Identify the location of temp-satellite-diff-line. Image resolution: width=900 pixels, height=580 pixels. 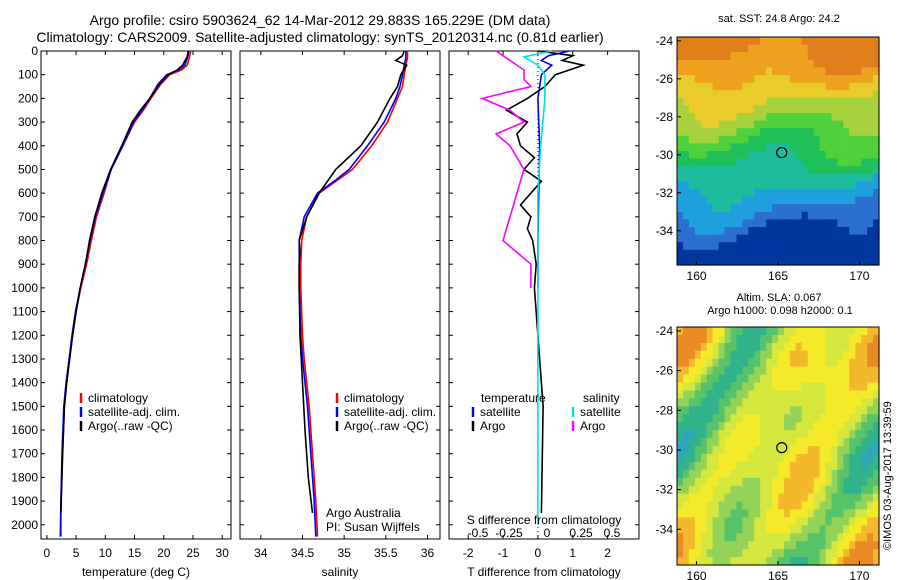
(553, 169).